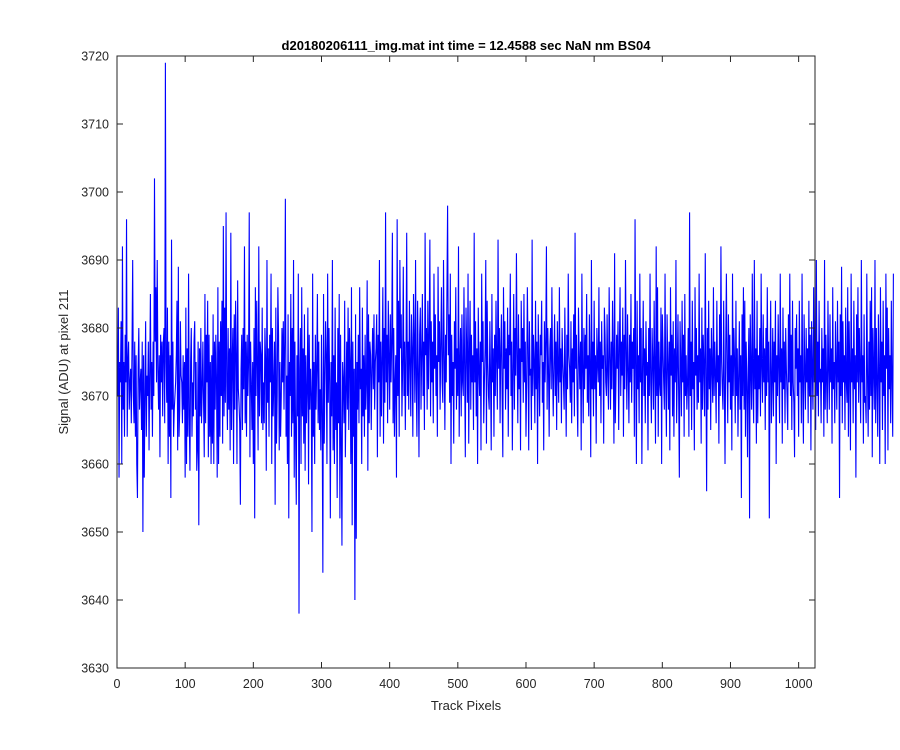 The image size is (900, 750). What do you see at coordinates (95, 465) in the screenshot?
I see `y-tick-label: 3660` at bounding box center [95, 465].